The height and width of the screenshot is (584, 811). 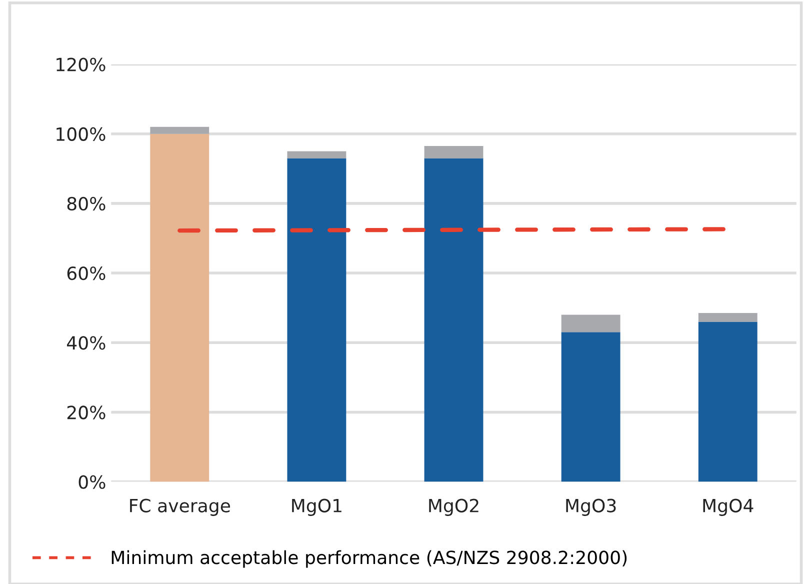 I want to click on x-tick-label: MgO4, so click(x=728, y=507).